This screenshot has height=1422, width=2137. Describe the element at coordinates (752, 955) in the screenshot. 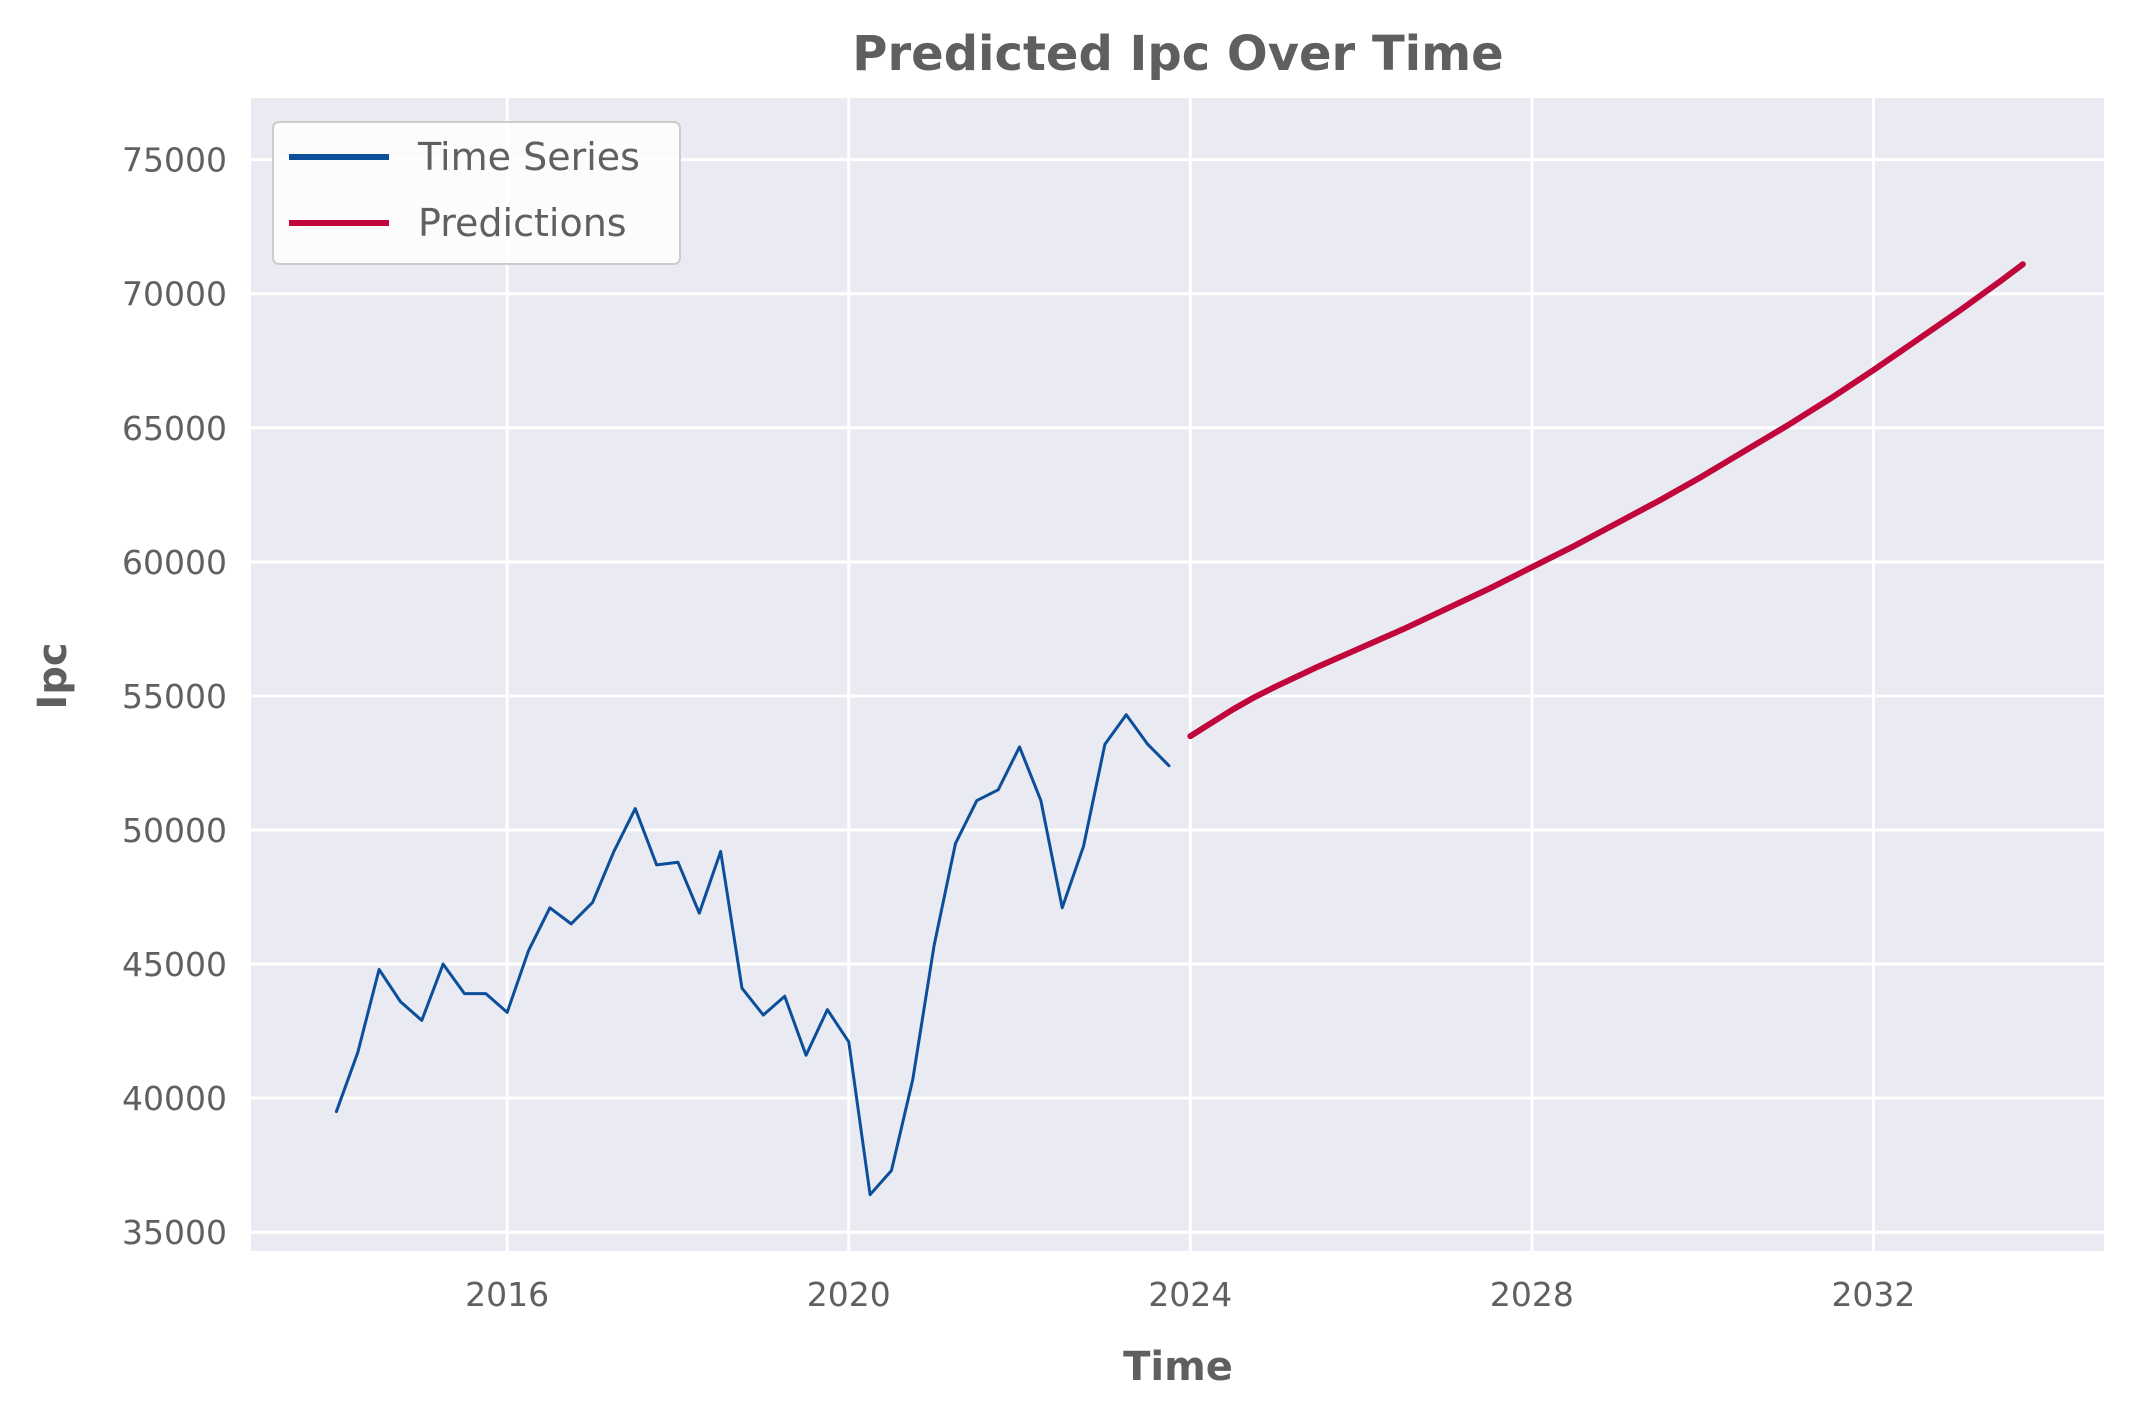

I see `time-series-line` at that location.